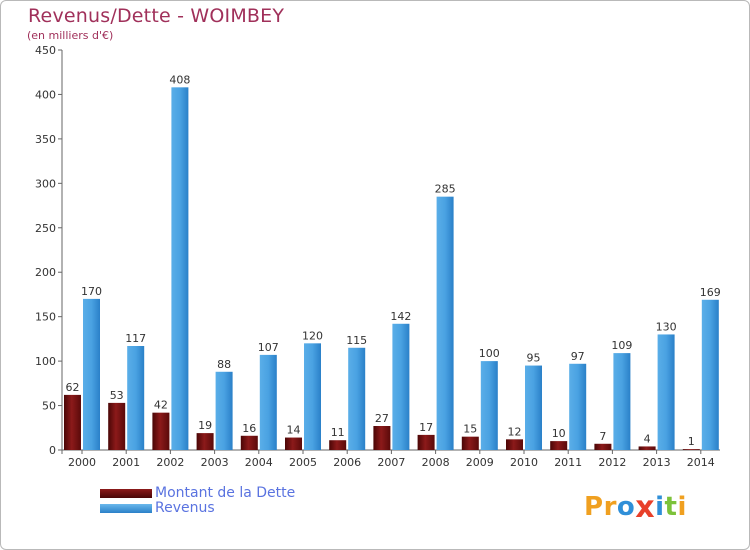 Image resolution: width=750 pixels, height=550 pixels. I want to click on data-label-dette: 42, so click(161, 405).